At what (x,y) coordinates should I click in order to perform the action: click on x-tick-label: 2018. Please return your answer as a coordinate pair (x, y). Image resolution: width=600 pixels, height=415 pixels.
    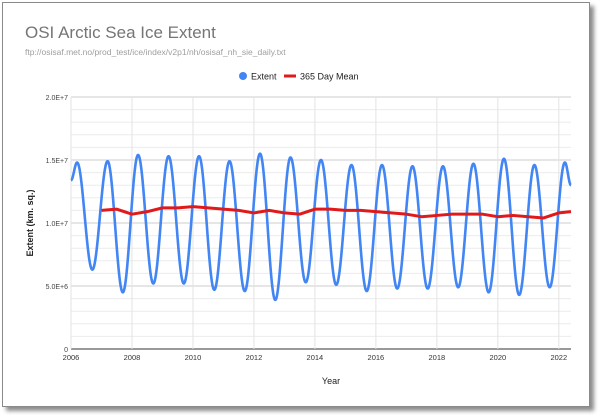
    Looking at the image, I should click on (437, 357).